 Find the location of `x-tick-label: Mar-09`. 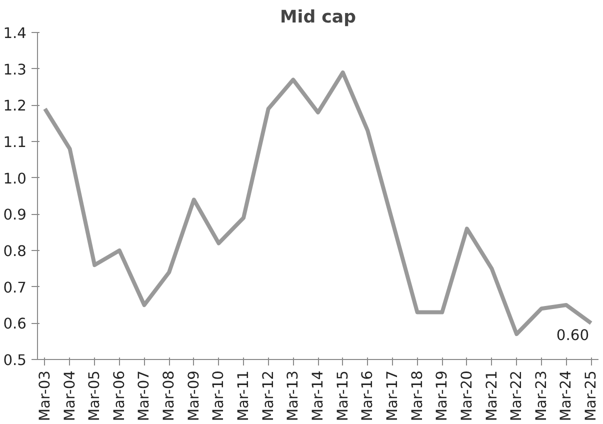

x-tick-label: Mar-09 is located at coordinates (193, 396).